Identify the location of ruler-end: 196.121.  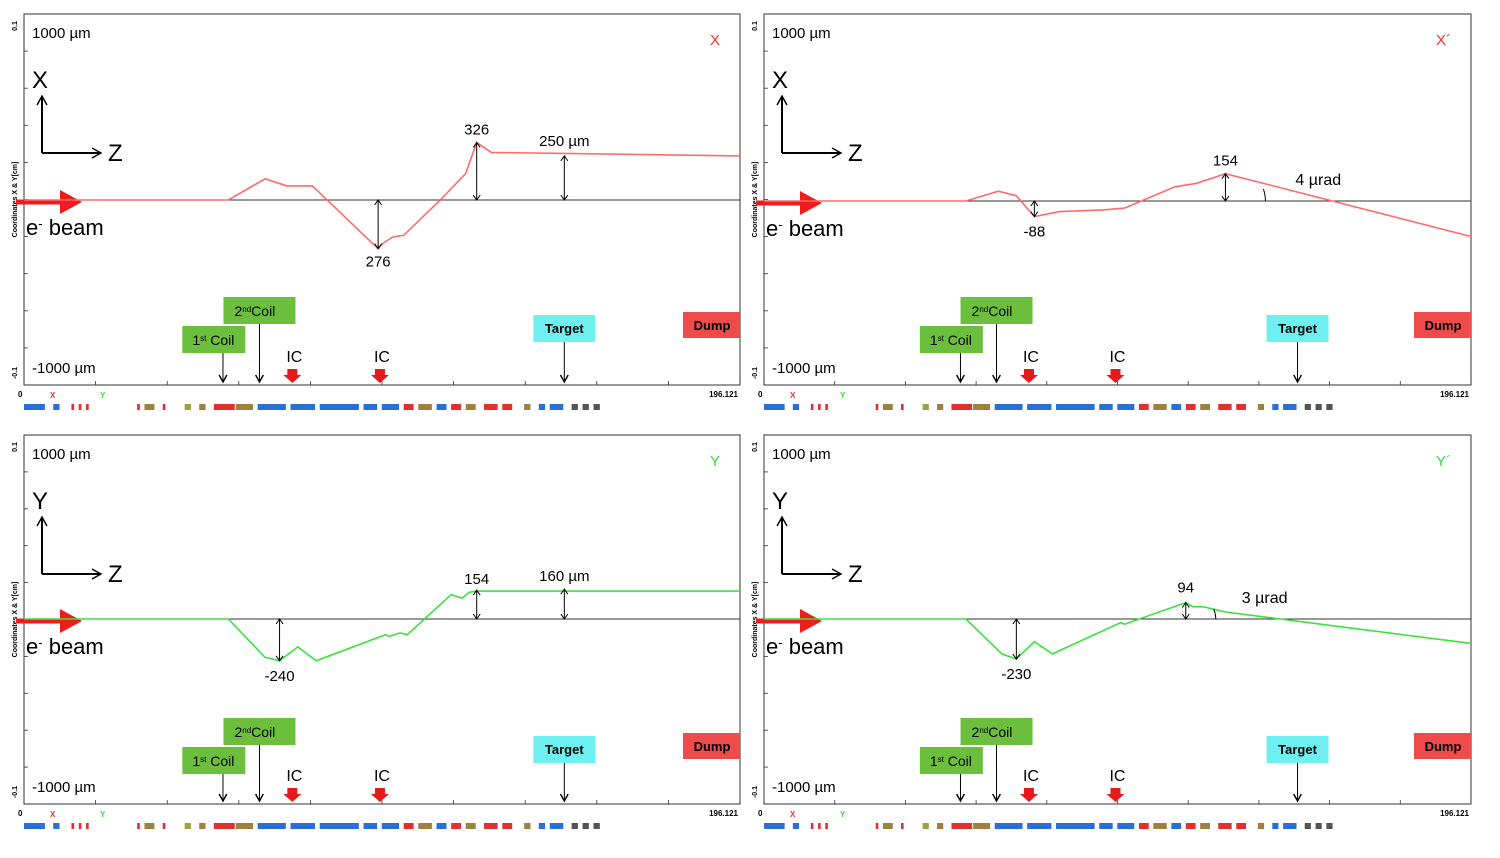
(1454, 813).